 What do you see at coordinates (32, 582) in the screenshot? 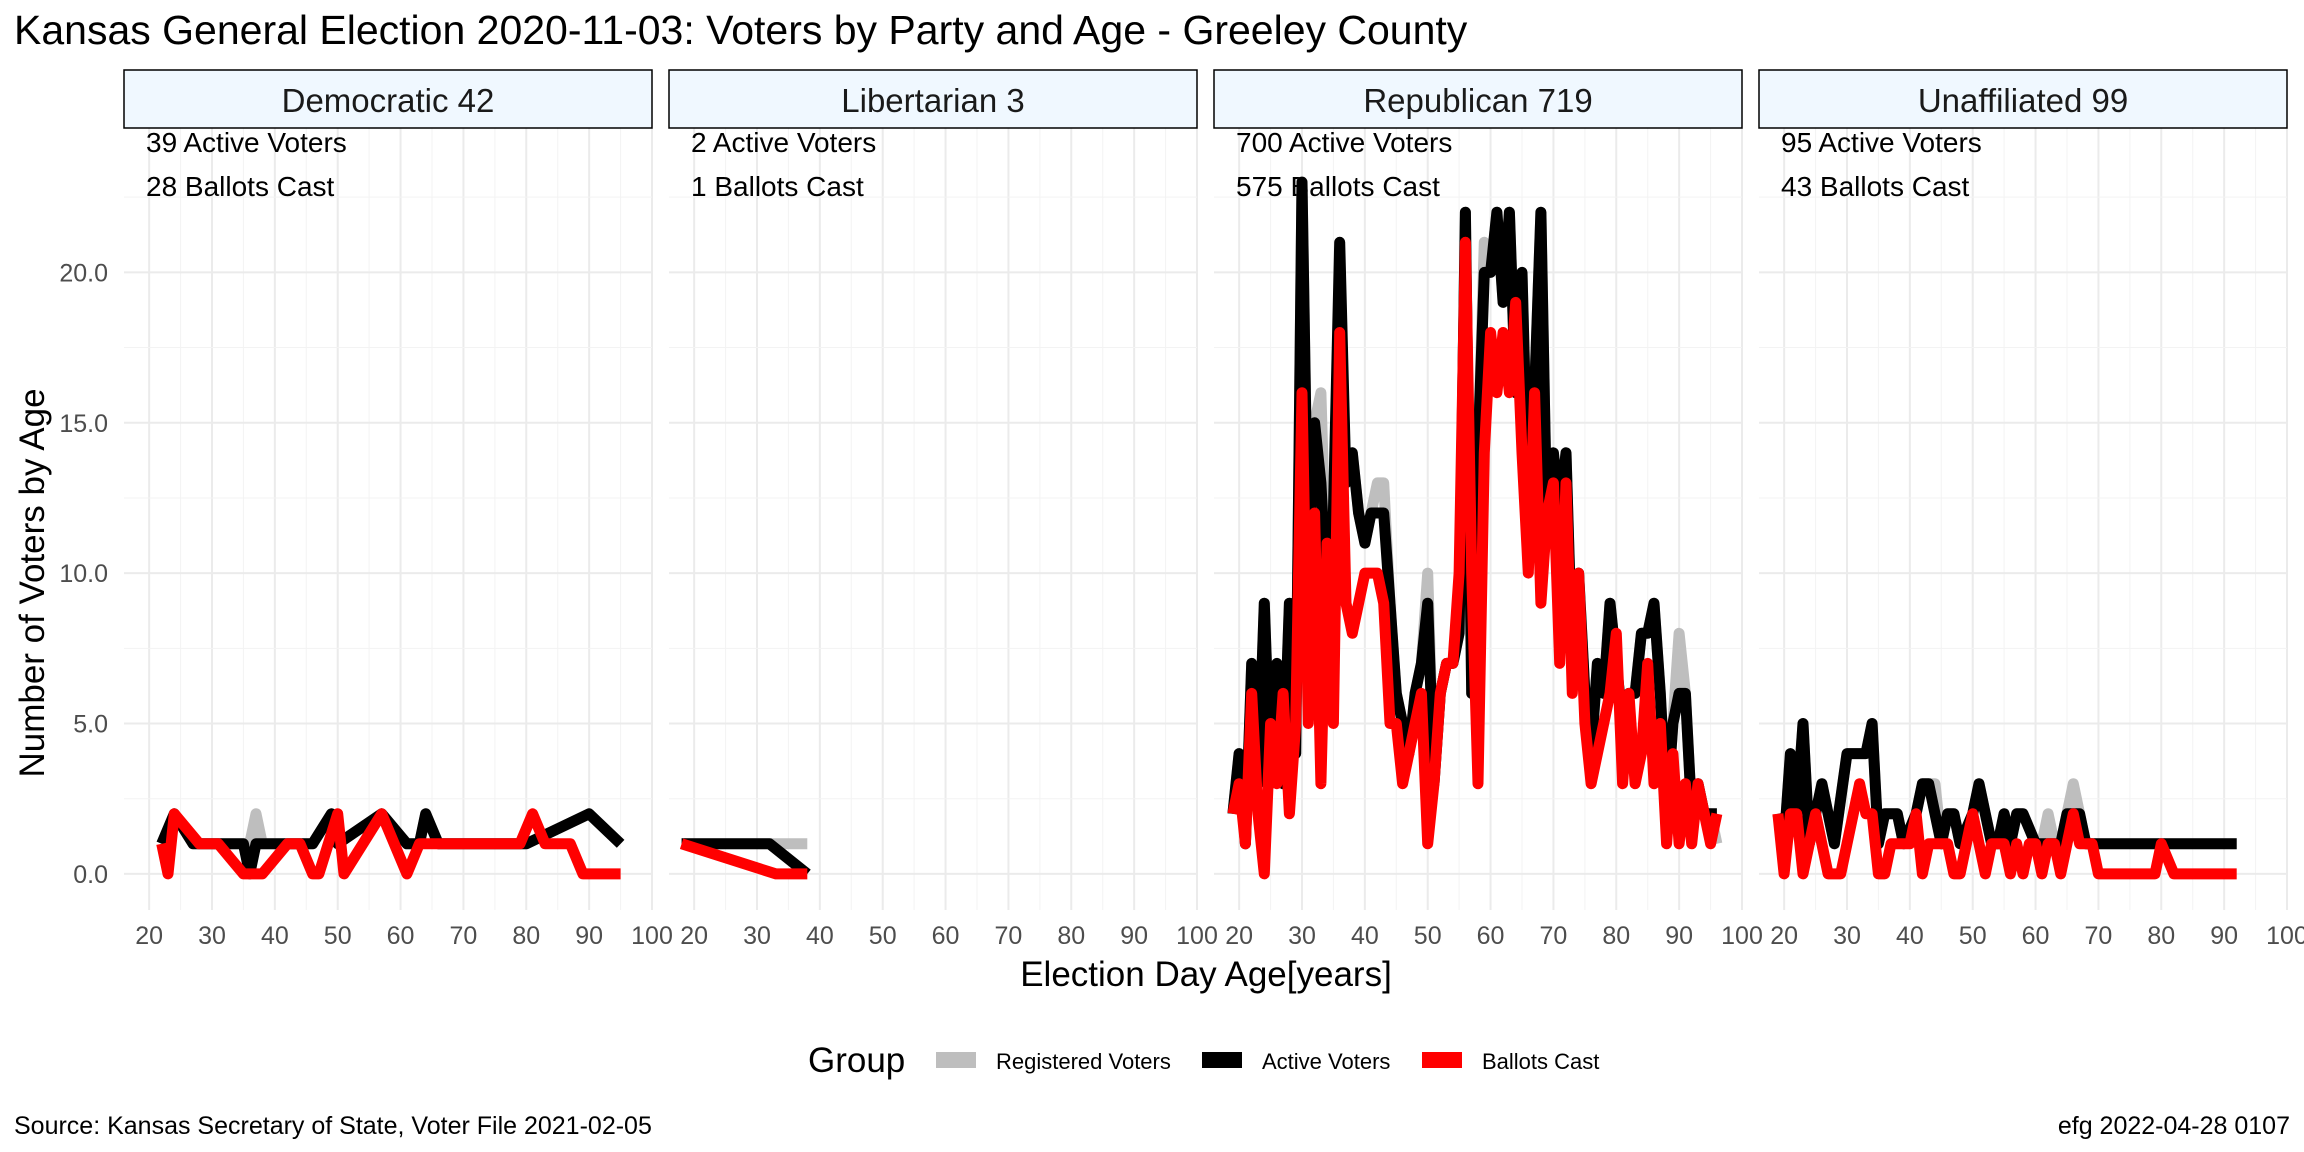
I see `y-axis-label: Number of Voters by Age` at bounding box center [32, 582].